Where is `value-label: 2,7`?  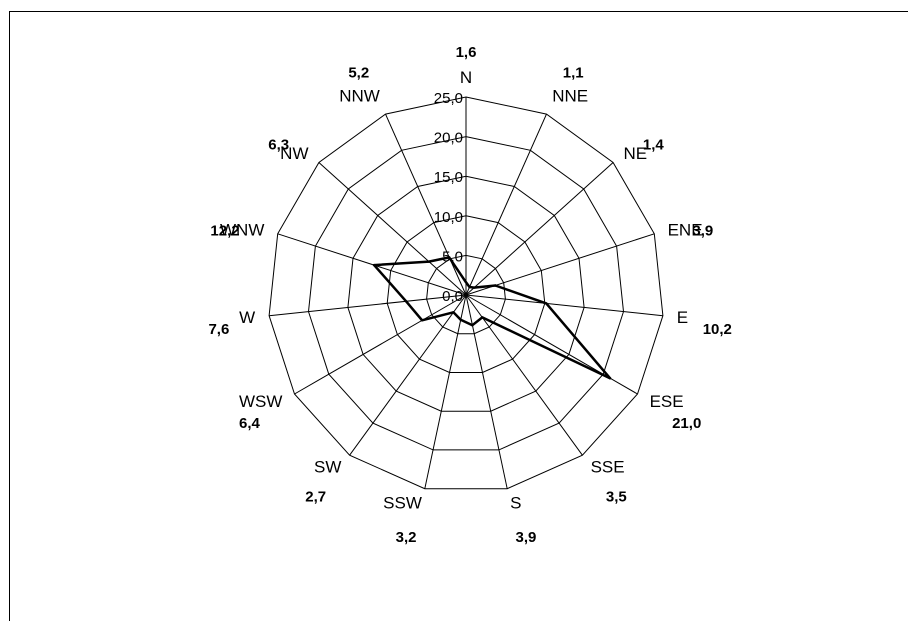
value-label: 2,7 is located at coordinates (315, 497).